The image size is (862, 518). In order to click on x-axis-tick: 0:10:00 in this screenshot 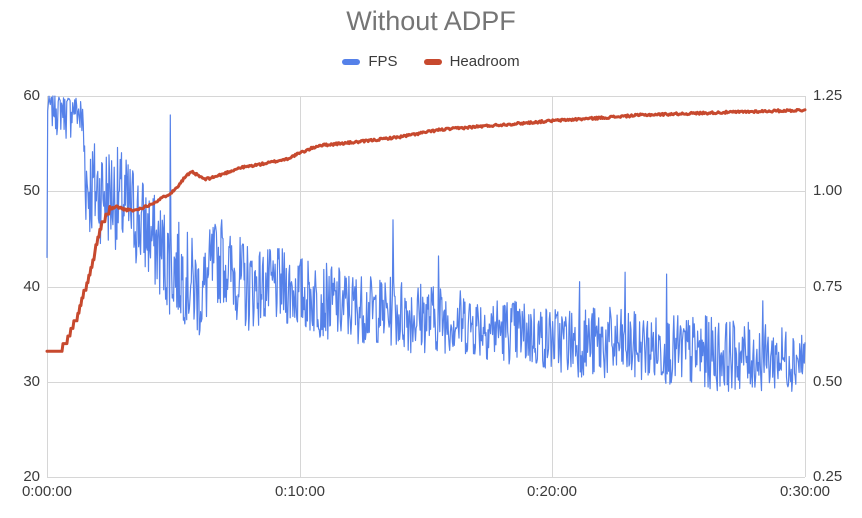, I will do `click(300, 491)`.